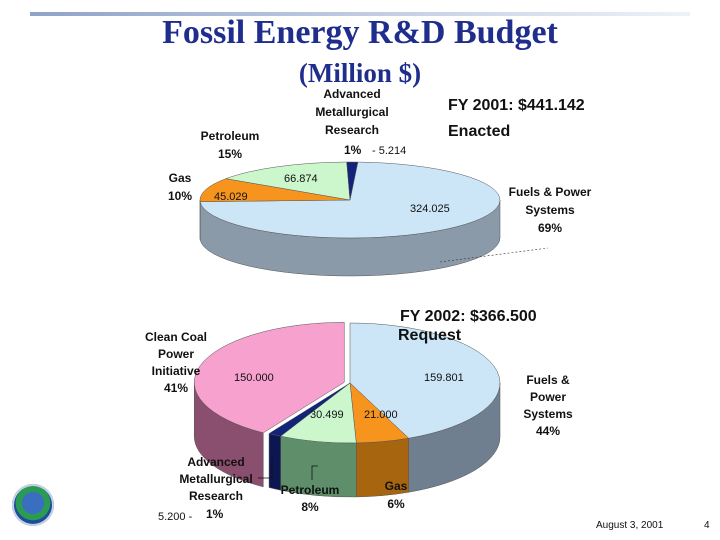  Describe the element at coordinates (310, 507) in the screenshot. I see `c2-petroleum-percent: 8%` at that location.